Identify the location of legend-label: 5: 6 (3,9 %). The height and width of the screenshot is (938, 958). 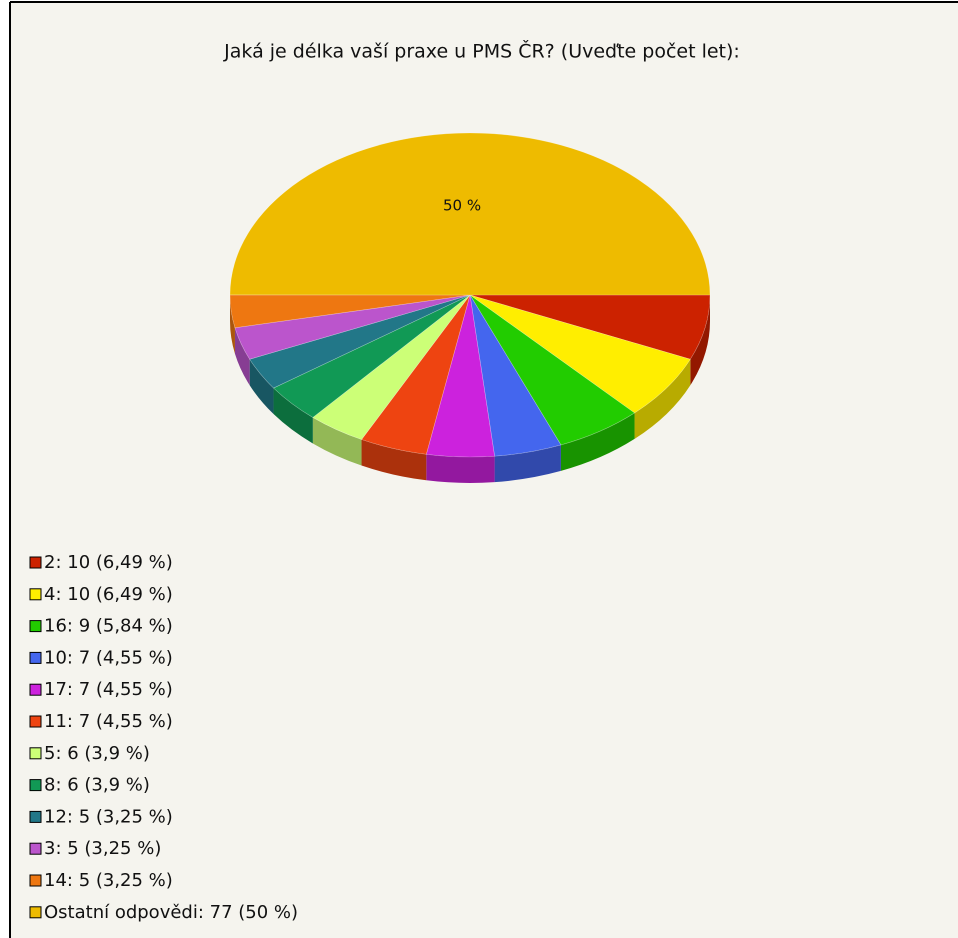
(97, 753).